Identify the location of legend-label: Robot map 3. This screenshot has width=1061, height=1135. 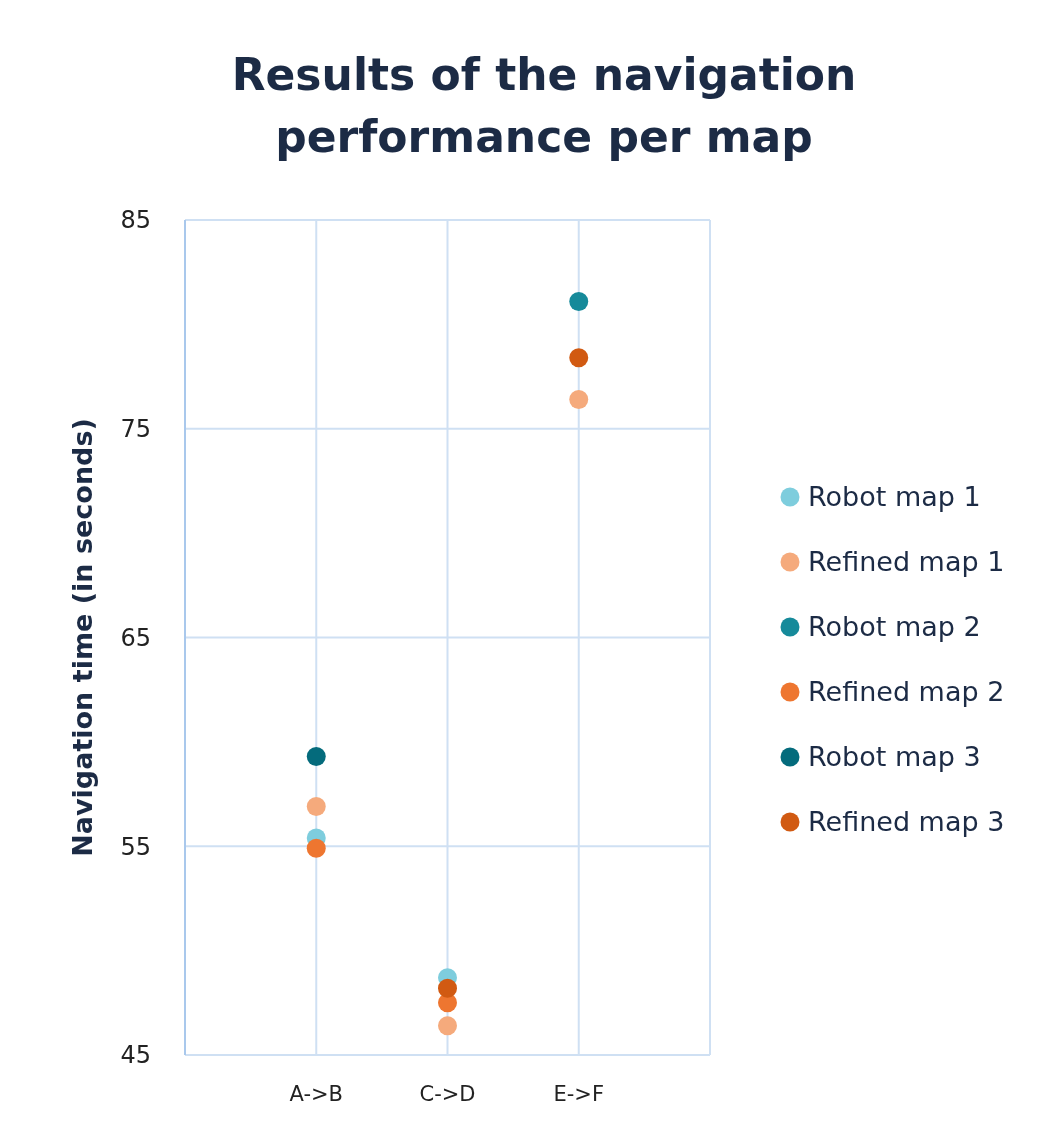
(894, 757).